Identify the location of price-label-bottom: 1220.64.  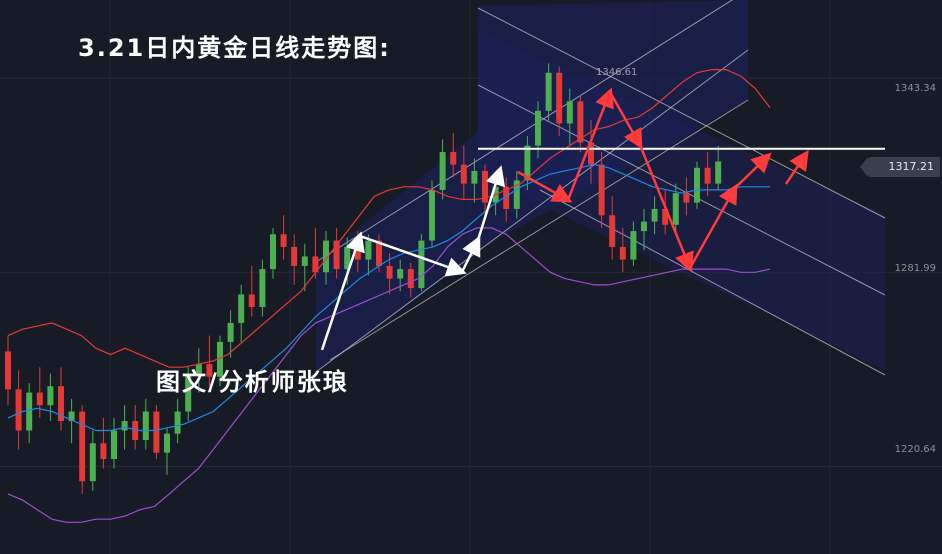
(915, 449).